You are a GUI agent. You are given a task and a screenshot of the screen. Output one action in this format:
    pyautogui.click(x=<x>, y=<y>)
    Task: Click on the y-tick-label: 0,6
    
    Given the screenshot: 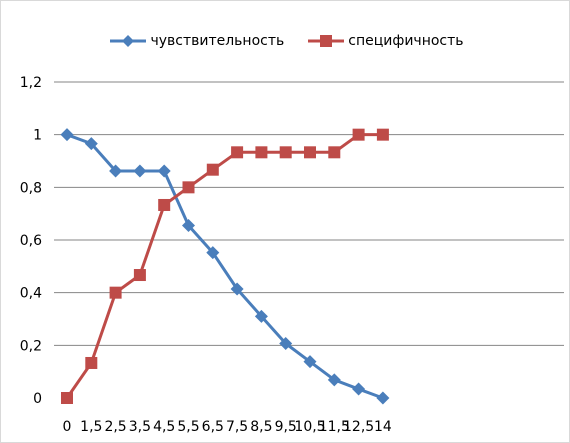 What is the action you would take?
    pyautogui.click(x=31, y=241)
    